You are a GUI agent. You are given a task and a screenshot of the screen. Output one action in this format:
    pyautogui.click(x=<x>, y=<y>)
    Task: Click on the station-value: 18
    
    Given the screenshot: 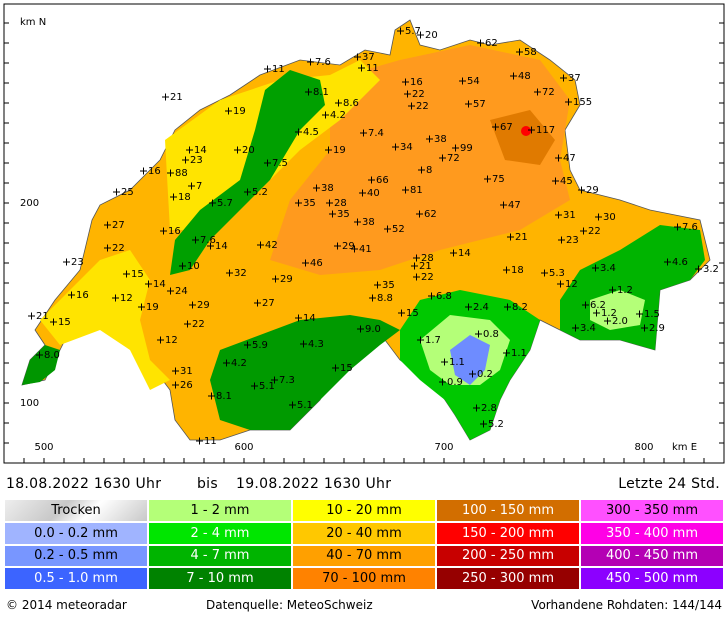 What is the action you would take?
    pyautogui.click(x=184, y=197)
    